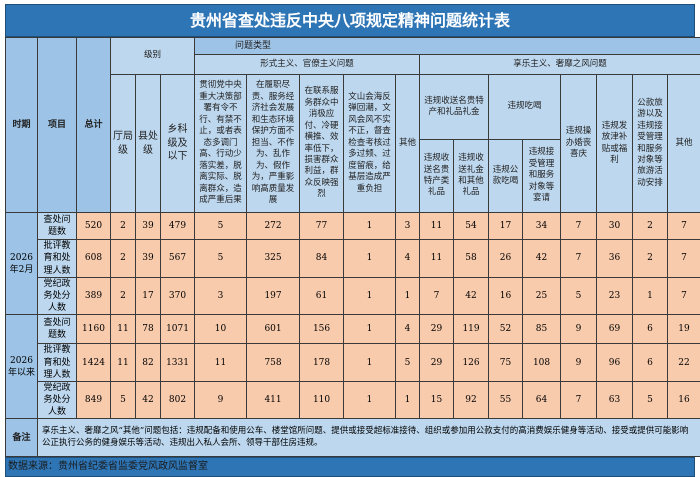 The width and height of the screenshot is (700, 477). I want to click on value-cell: 10, so click(221, 329).